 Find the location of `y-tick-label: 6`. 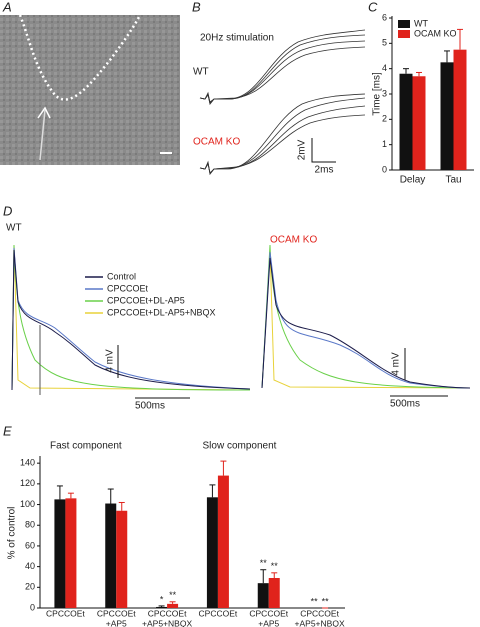

y-tick-label: 6 is located at coordinates (384, 17).